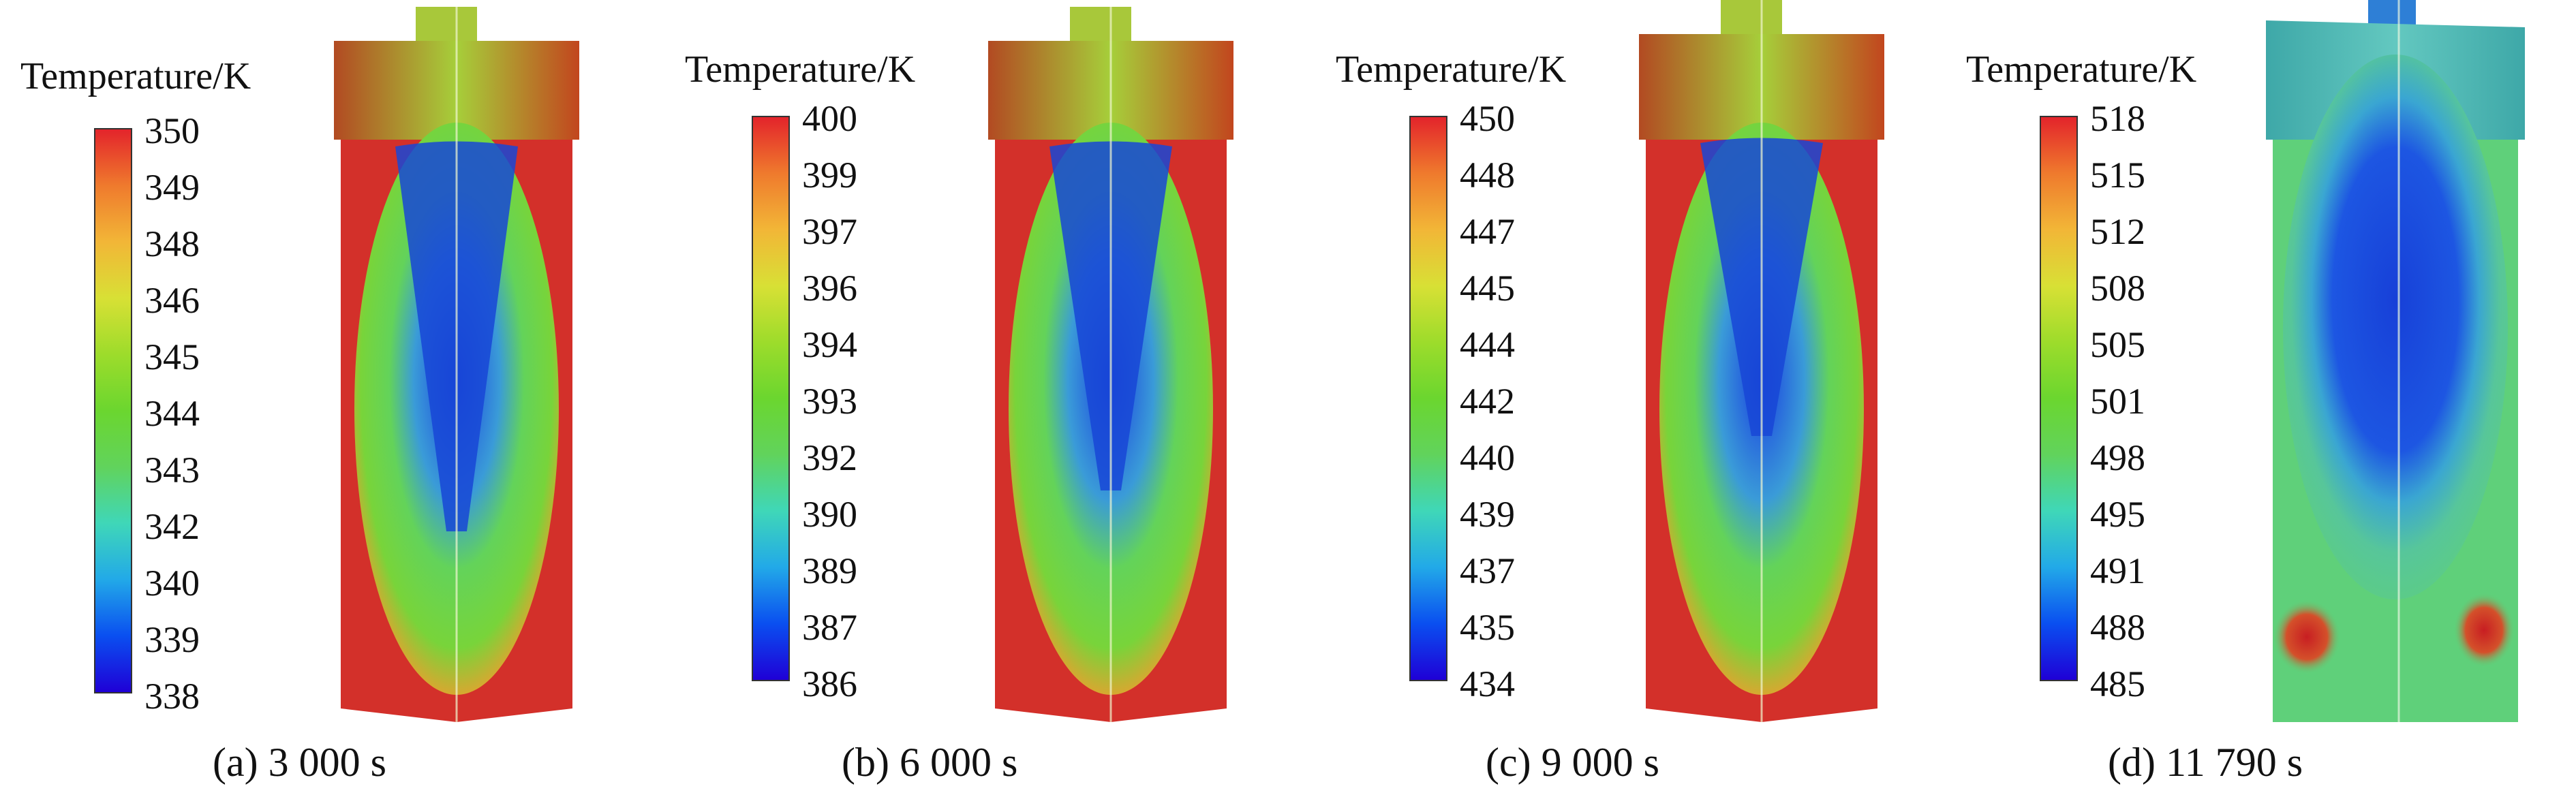 This screenshot has width=2576, height=812. What do you see at coordinates (2117, 627) in the screenshot?
I see `tick-label: 488` at bounding box center [2117, 627].